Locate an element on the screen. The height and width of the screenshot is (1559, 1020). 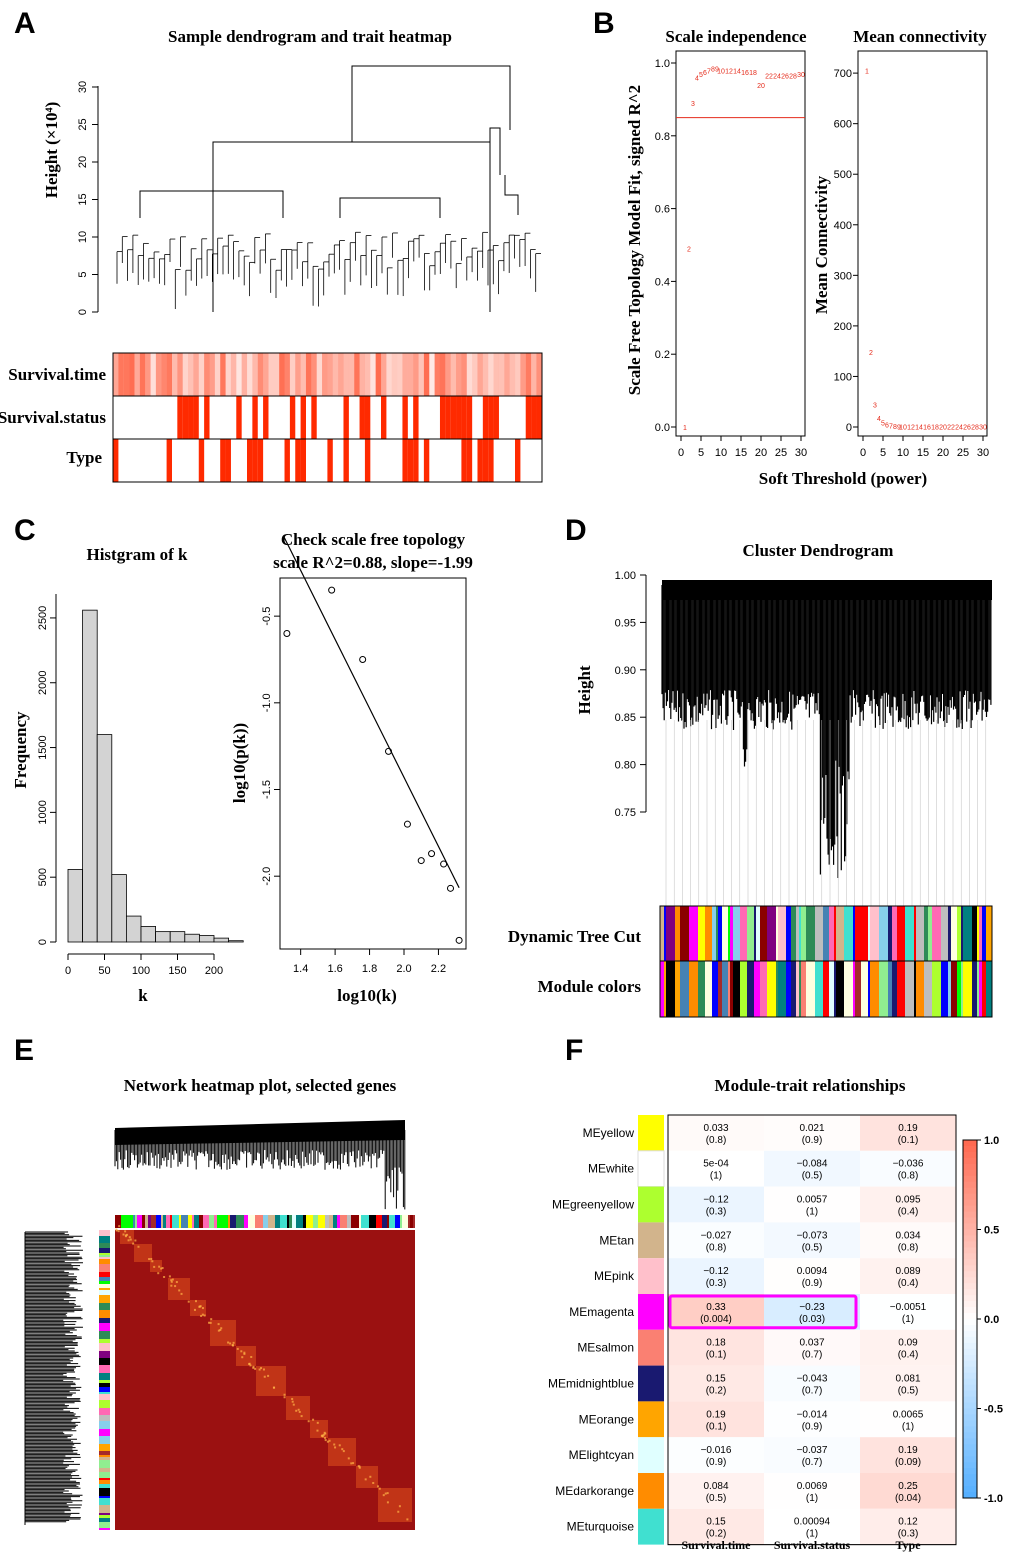
y-tick-label: 15 is located at coordinates (83, 199).